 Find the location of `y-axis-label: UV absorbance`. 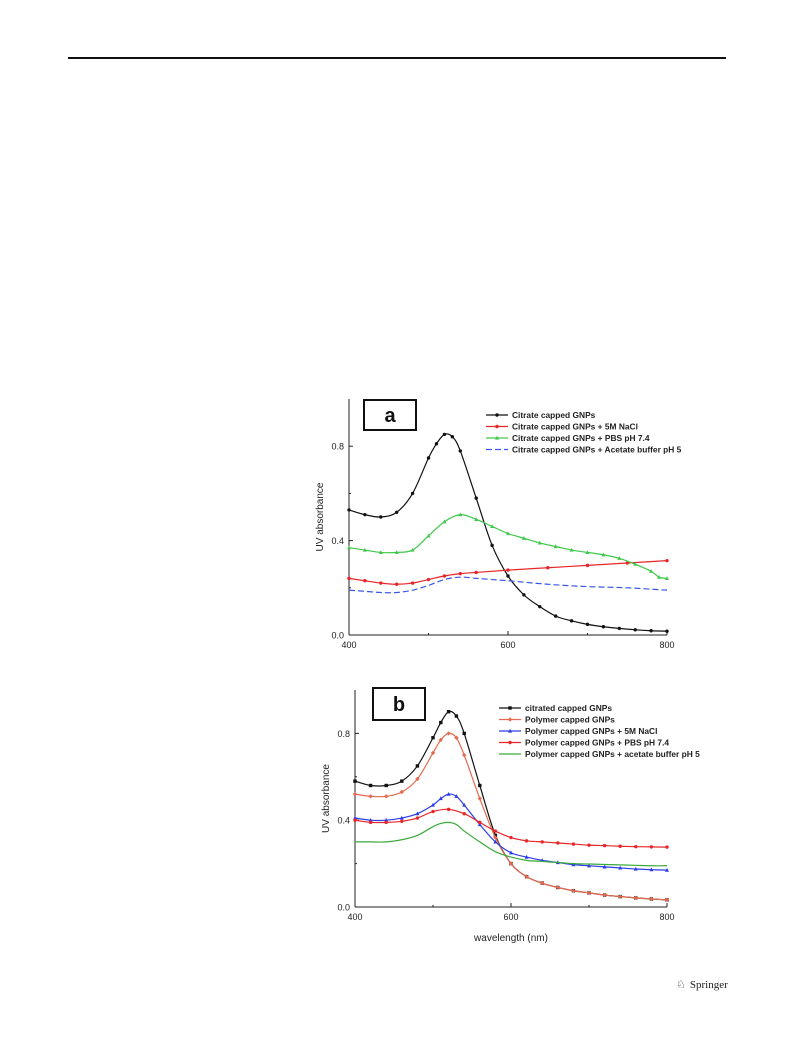

y-axis-label: UV absorbance is located at coordinates (326, 798).